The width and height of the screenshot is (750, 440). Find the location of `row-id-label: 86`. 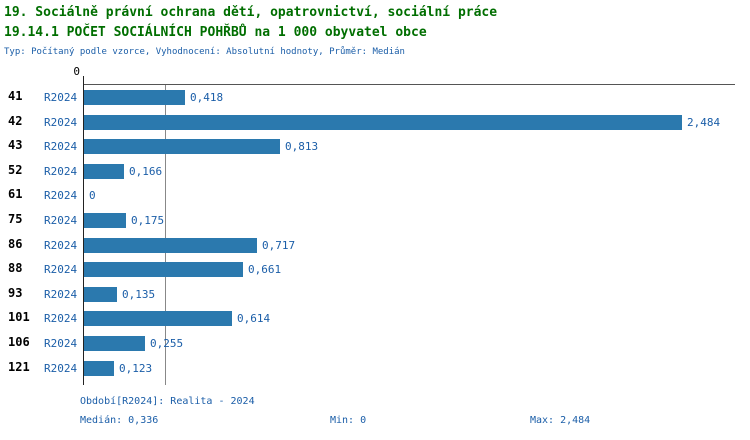

row-id-label: 86 is located at coordinates (15, 243).